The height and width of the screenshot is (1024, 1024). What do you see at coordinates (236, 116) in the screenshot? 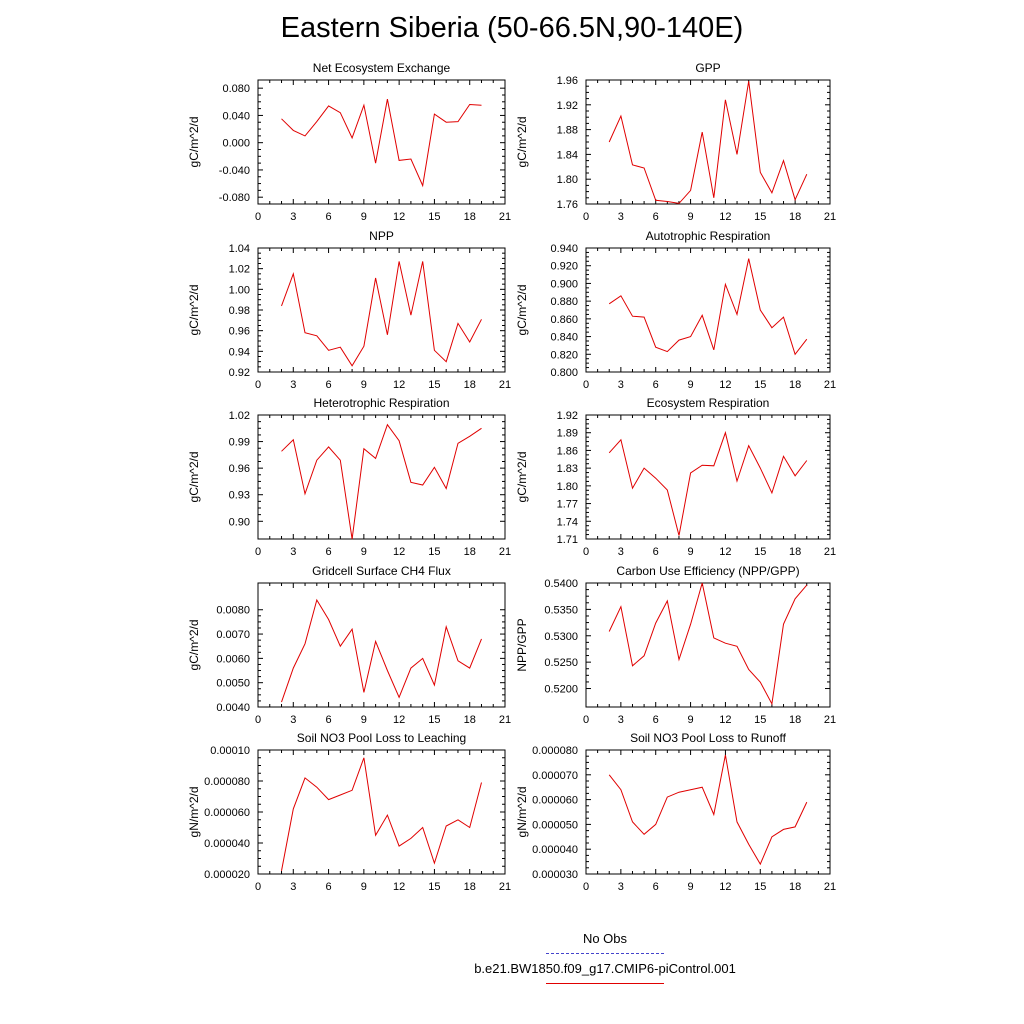
I see `y-tick-label: 0.040` at bounding box center [236, 116].